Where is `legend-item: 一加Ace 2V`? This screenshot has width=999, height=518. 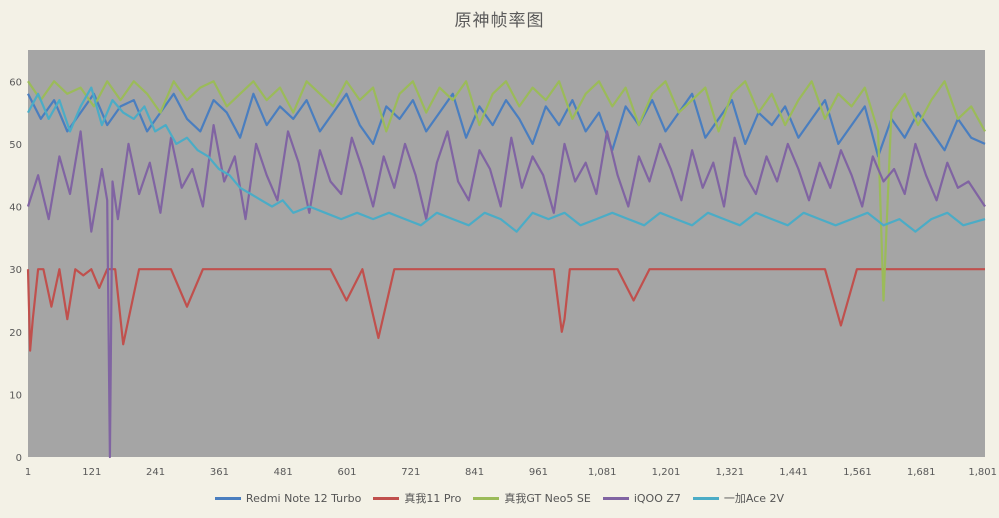 legend-item: 一加Ace 2V is located at coordinates (738, 498).